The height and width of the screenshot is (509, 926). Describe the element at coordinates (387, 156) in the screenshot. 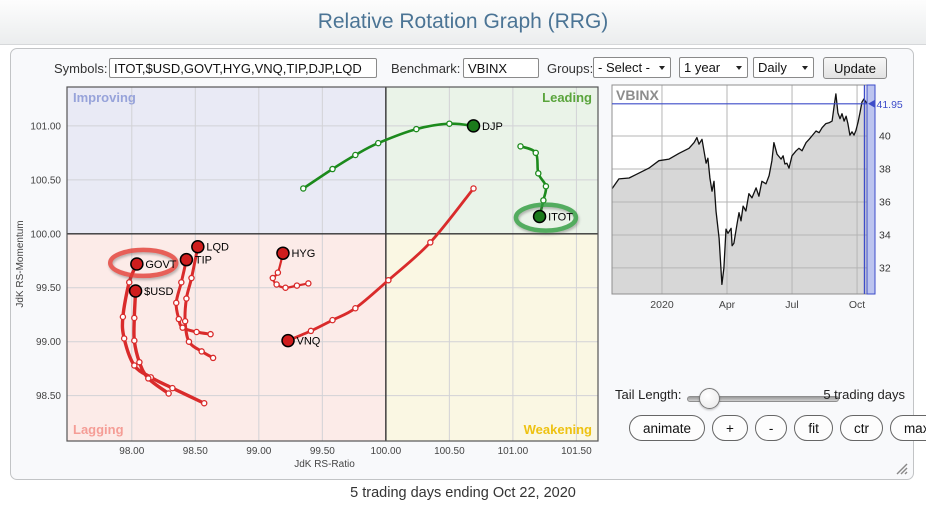

I see `rrg-tail-DJP` at that location.